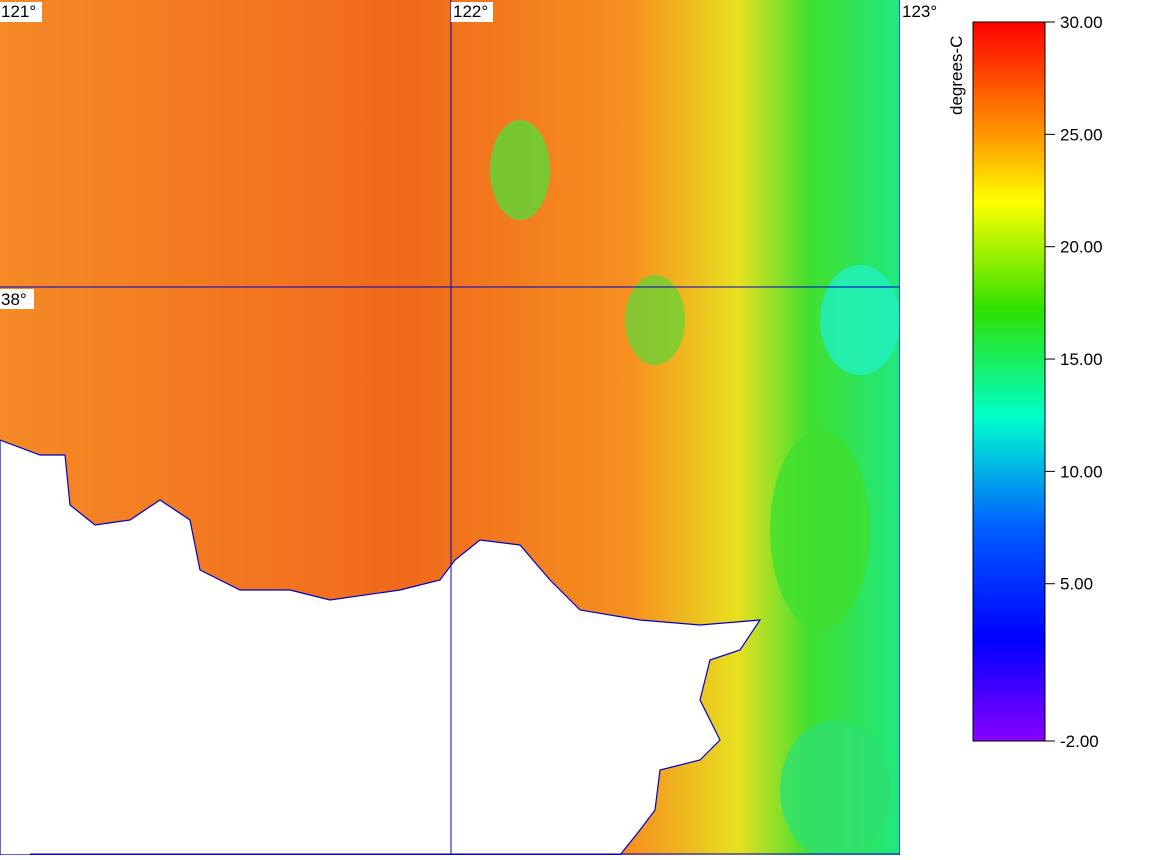 This screenshot has height=860, width=1166. Describe the element at coordinates (1076, 584) in the screenshot. I see `colorbar-tick-label: 5.00` at that location.